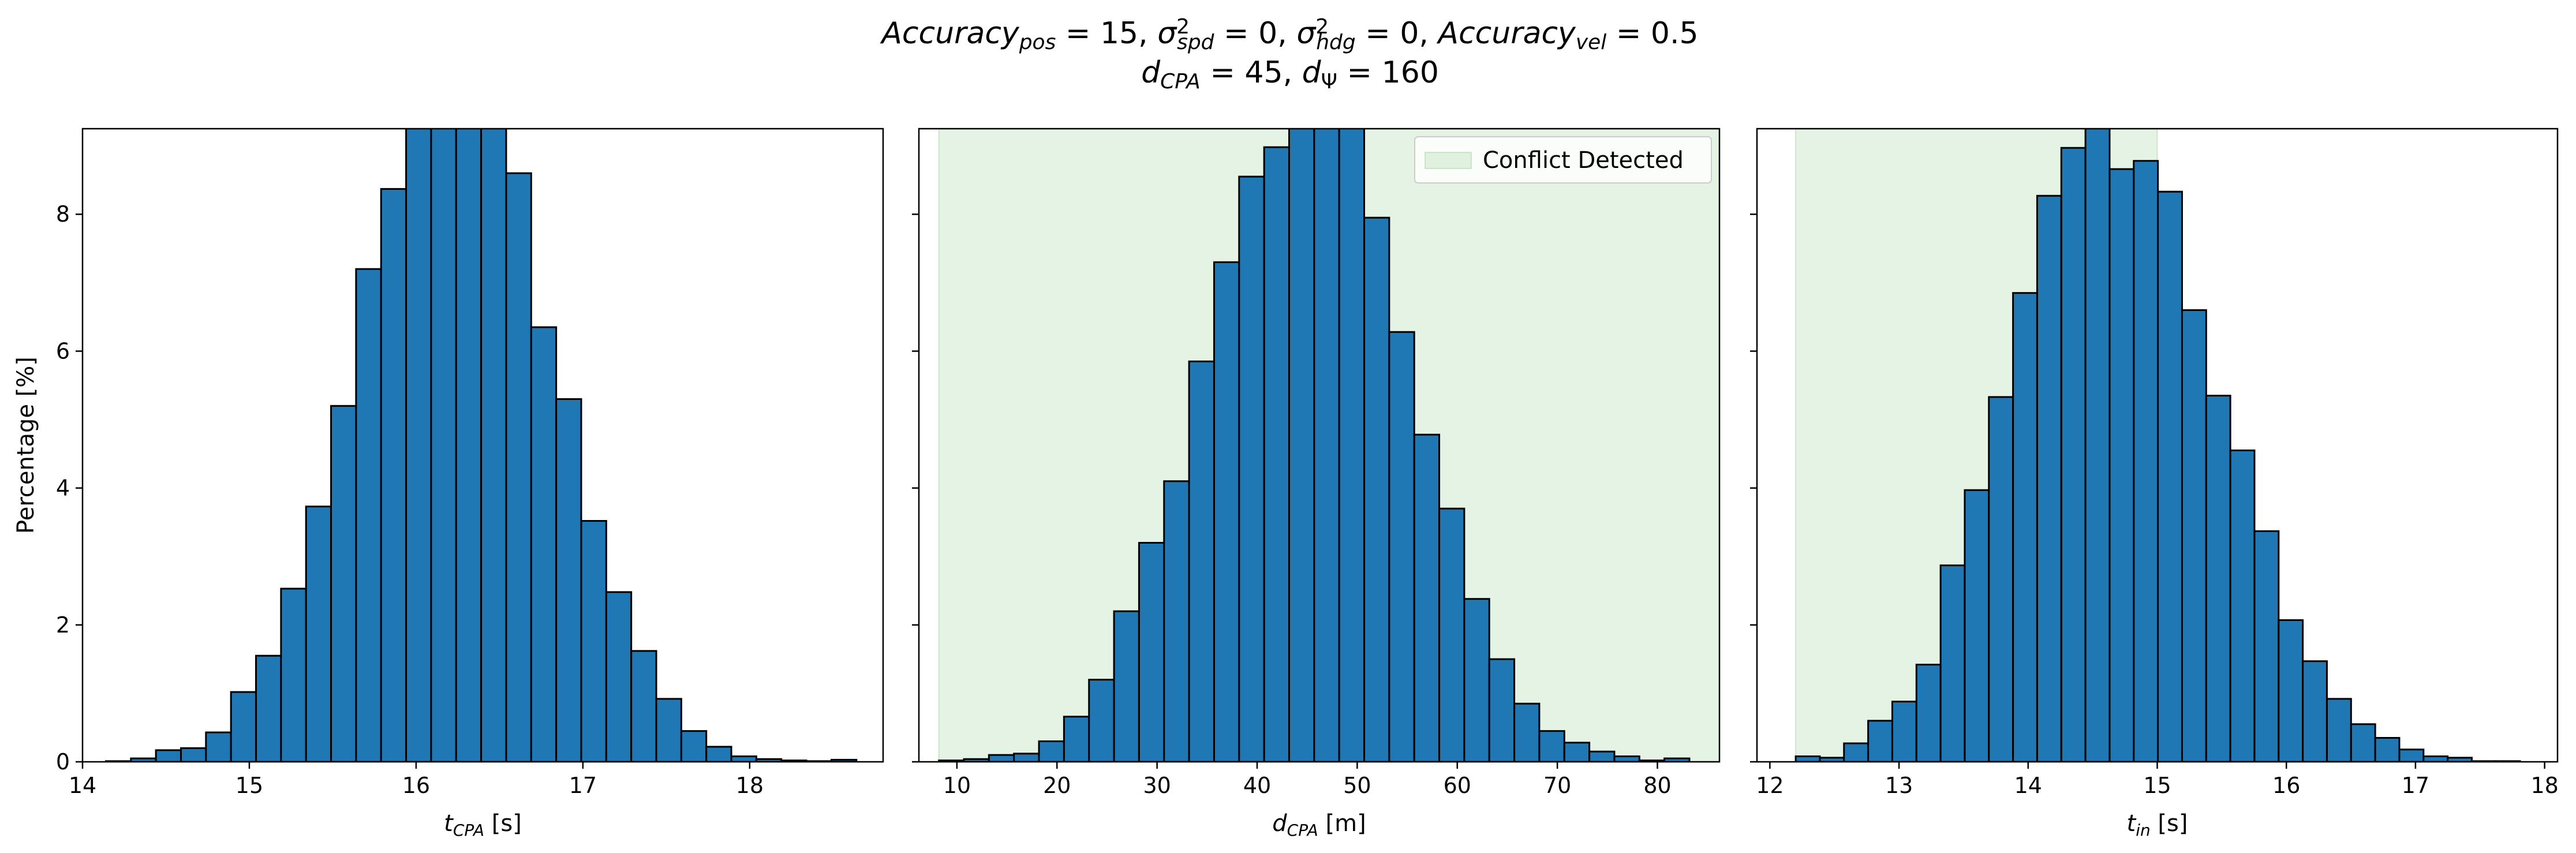 The height and width of the screenshot is (853, 2576). I want to click on legend: Conflict Detected, so click(1563, 160).